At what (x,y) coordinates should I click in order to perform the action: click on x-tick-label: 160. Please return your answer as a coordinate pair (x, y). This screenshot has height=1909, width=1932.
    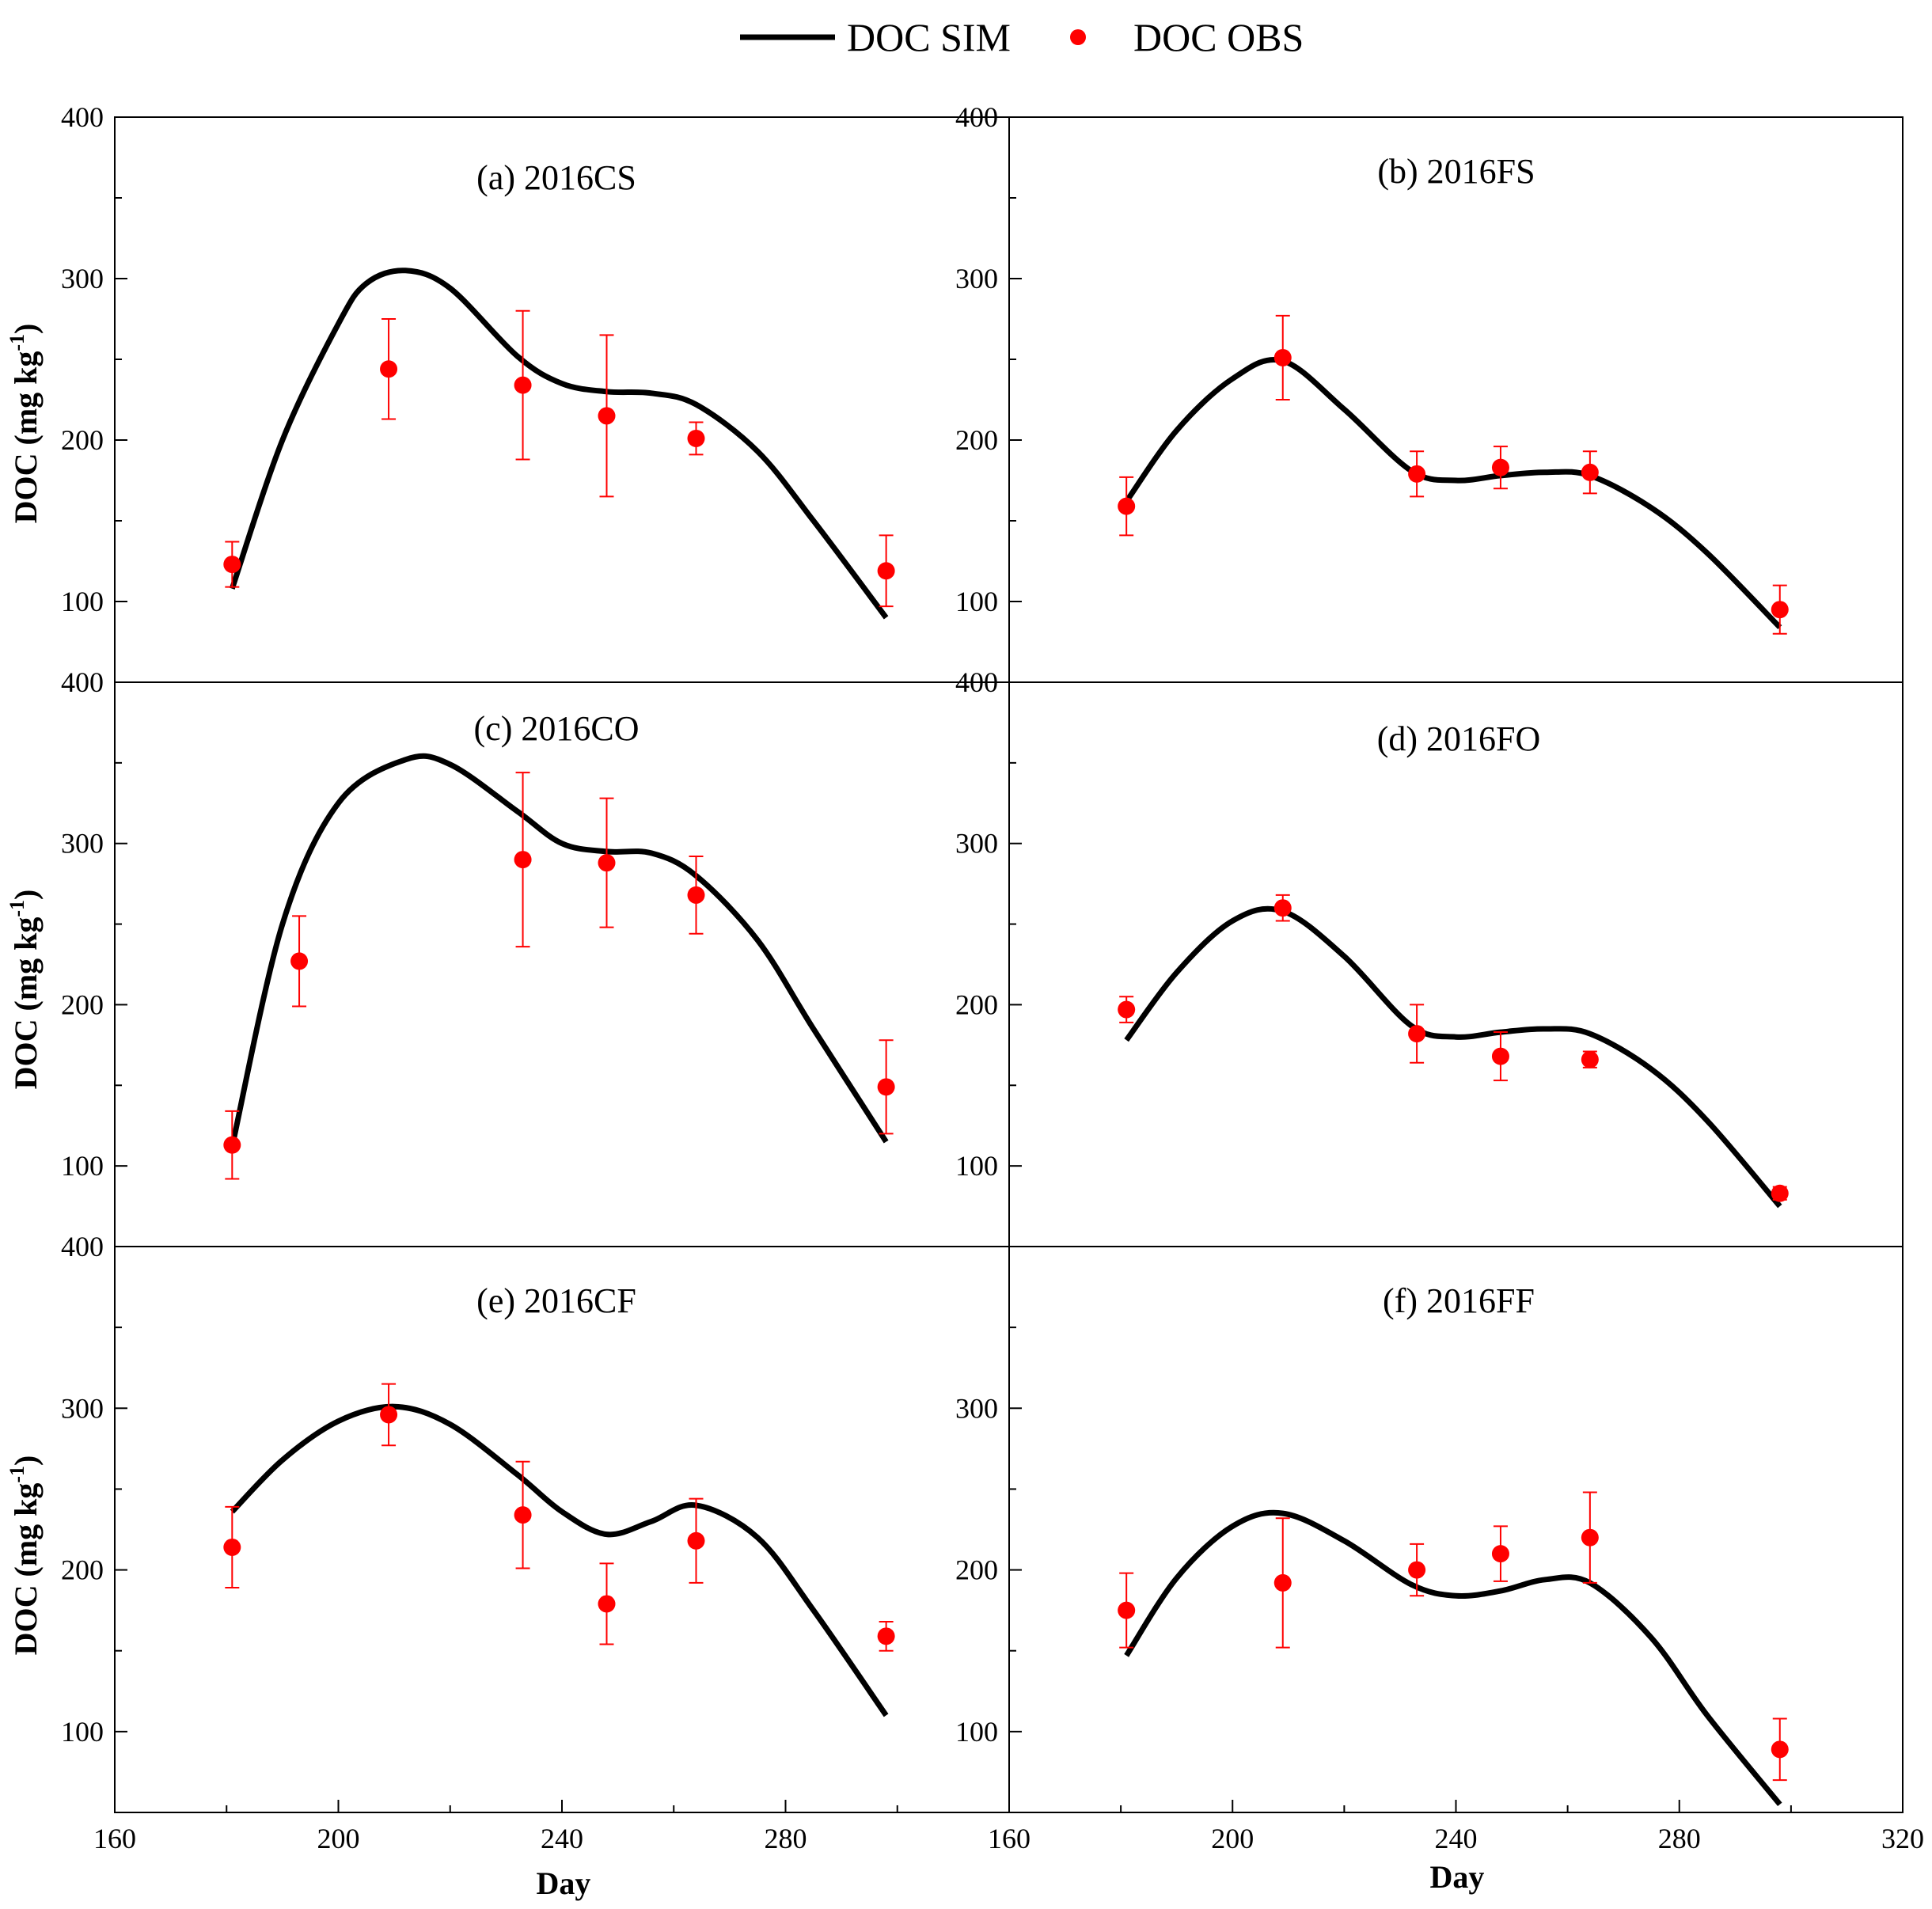
    Looking at the image, I should click on (1009, 1838).